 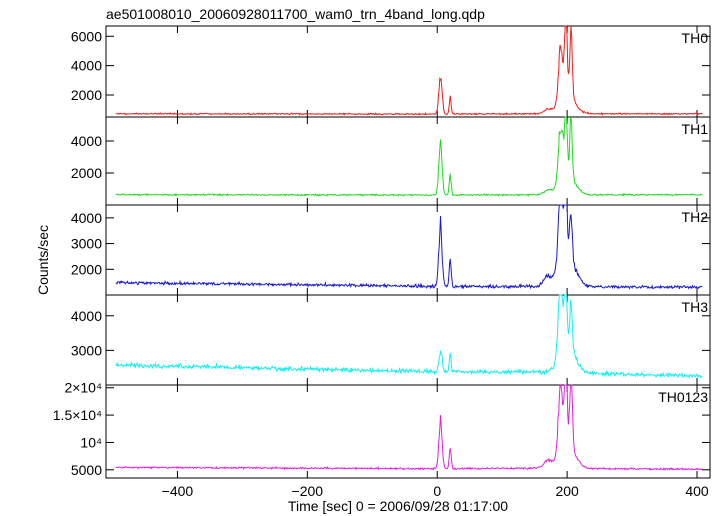 I want to click on panel-frame, so click(x=408, y=161).